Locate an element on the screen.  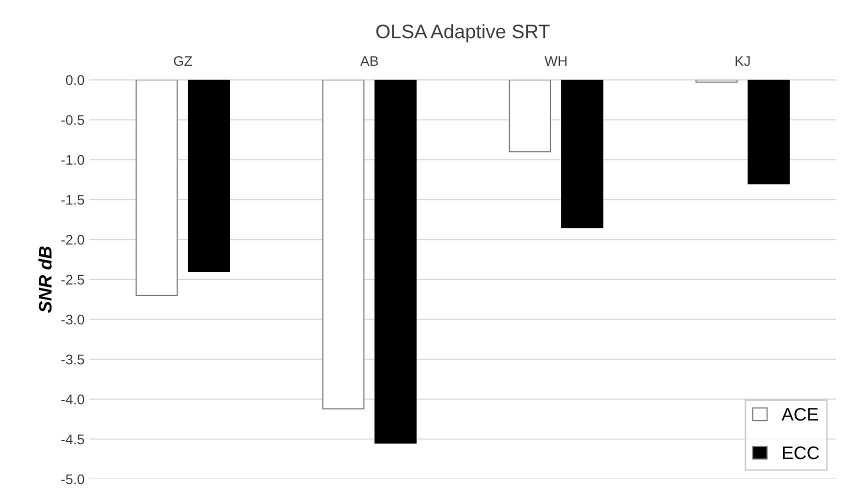
y-tick-label: -4.5 is located at coordinates (72, 439).